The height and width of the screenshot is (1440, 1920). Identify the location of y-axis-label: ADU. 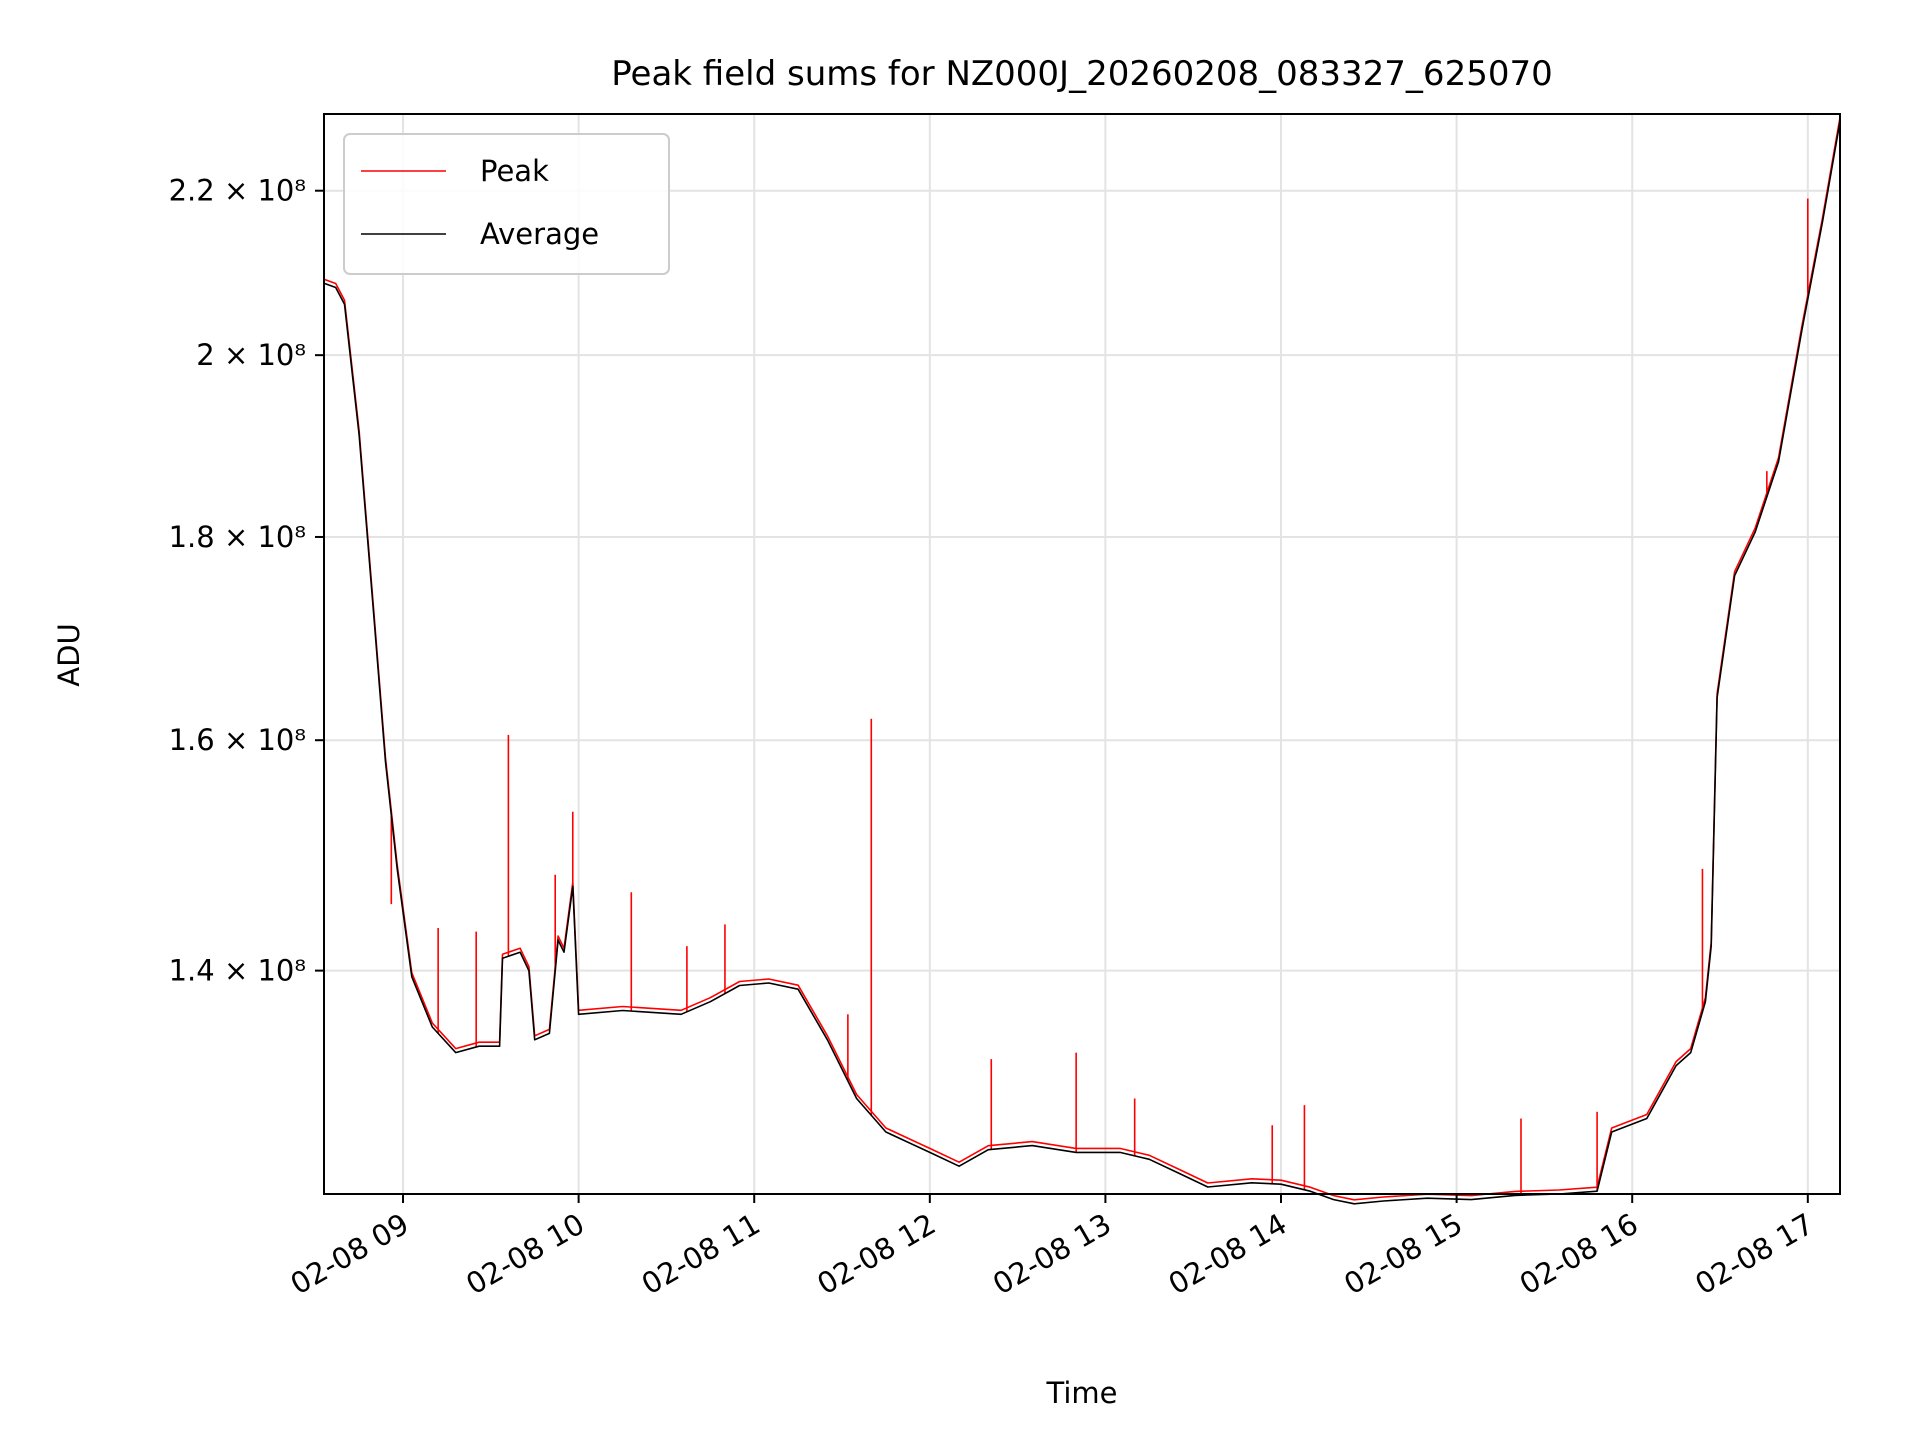
(69, 654).